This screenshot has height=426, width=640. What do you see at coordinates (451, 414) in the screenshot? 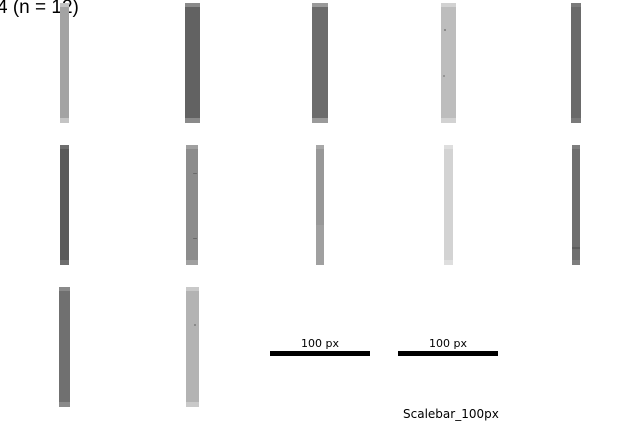
I see `scalebar-caption: Scalebar_100px` at bounding box center [451, 414].